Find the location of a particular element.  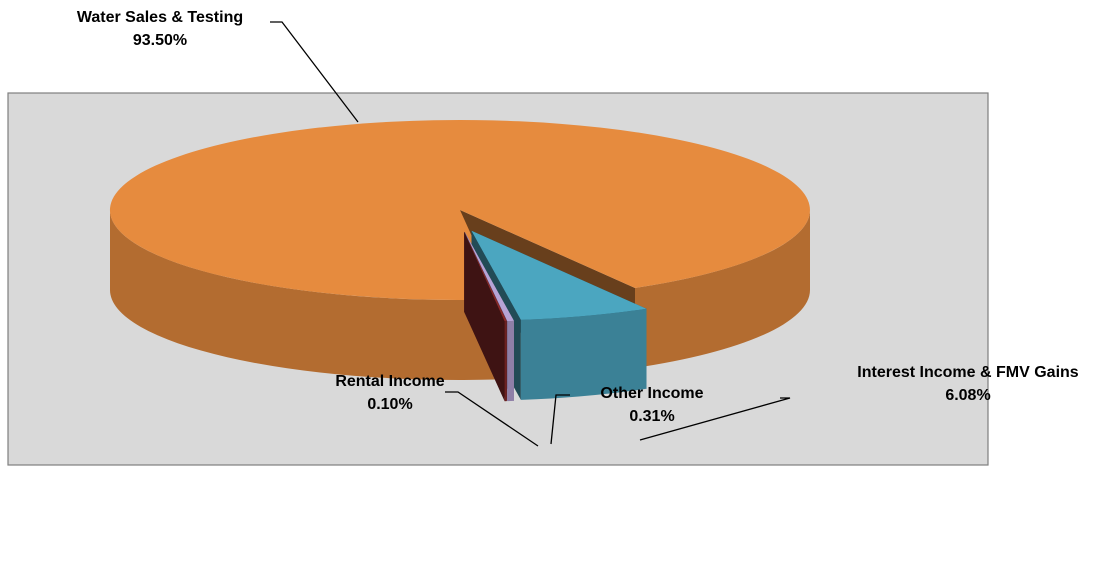

slice-value-label: 0.31% is located at coordinates (651, 416).